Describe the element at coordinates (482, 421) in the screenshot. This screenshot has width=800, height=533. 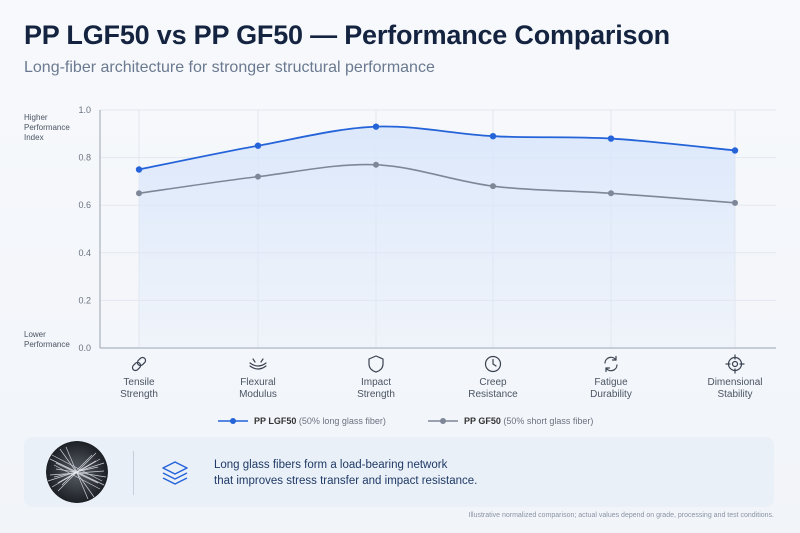
I see `legend-label-gf: PP GF50` at that location.